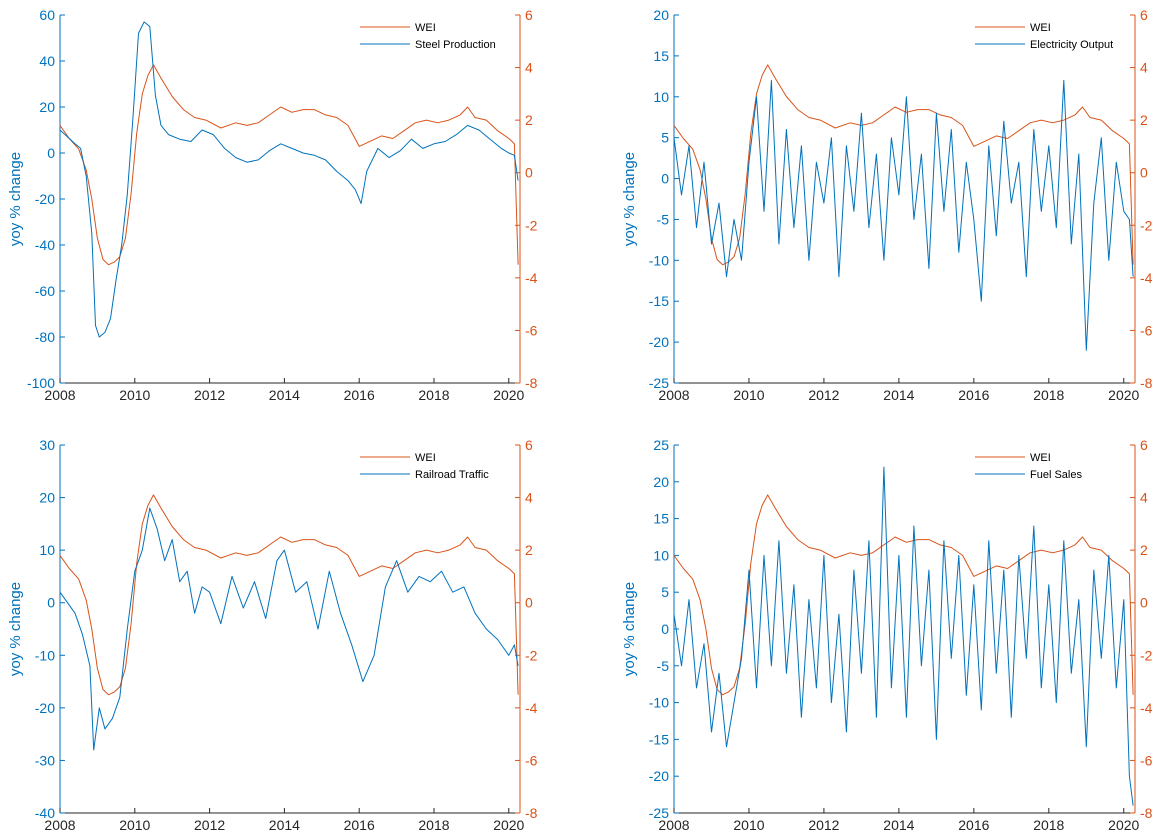  Describe the element at coordinates (1056, 475) in the screenshot. I see `legend-entry: Fuel Sales` at that location.